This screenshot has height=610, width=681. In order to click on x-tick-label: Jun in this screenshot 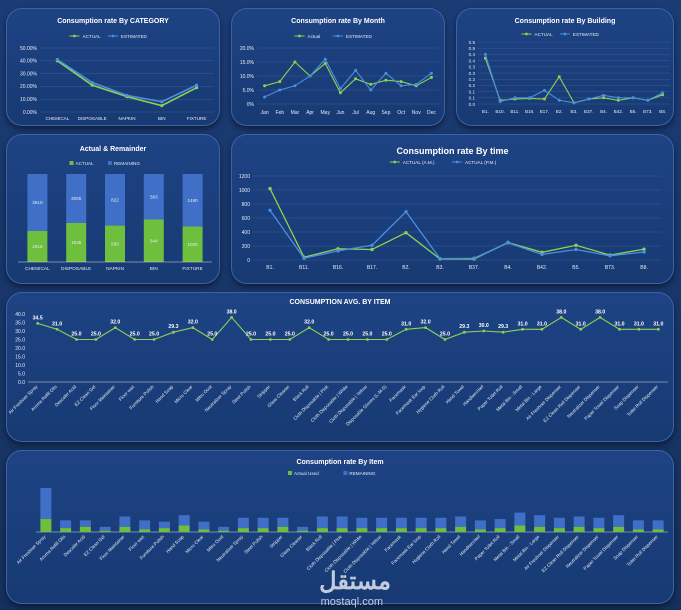, I will do `click(340, 113)`.